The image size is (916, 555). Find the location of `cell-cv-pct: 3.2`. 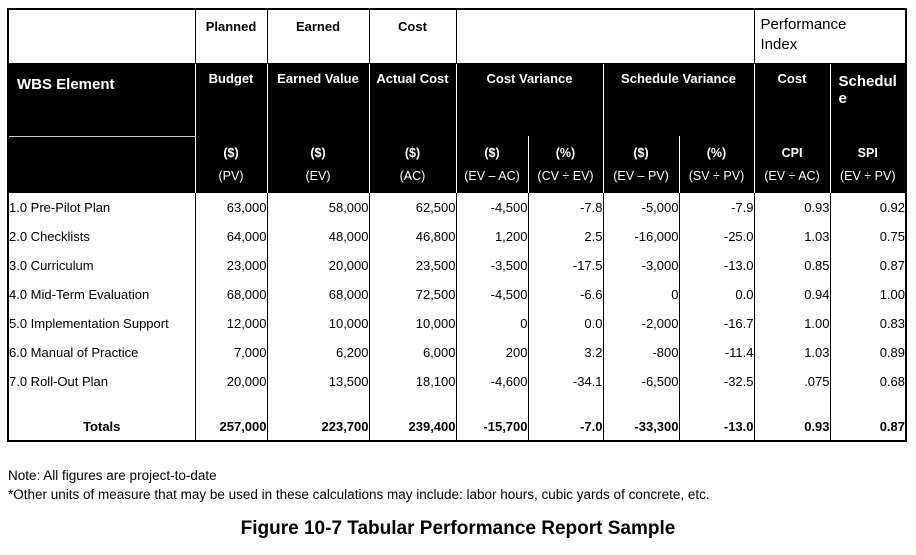

cell-cv-pct: 3.2 is located at coordinates (565, 352).